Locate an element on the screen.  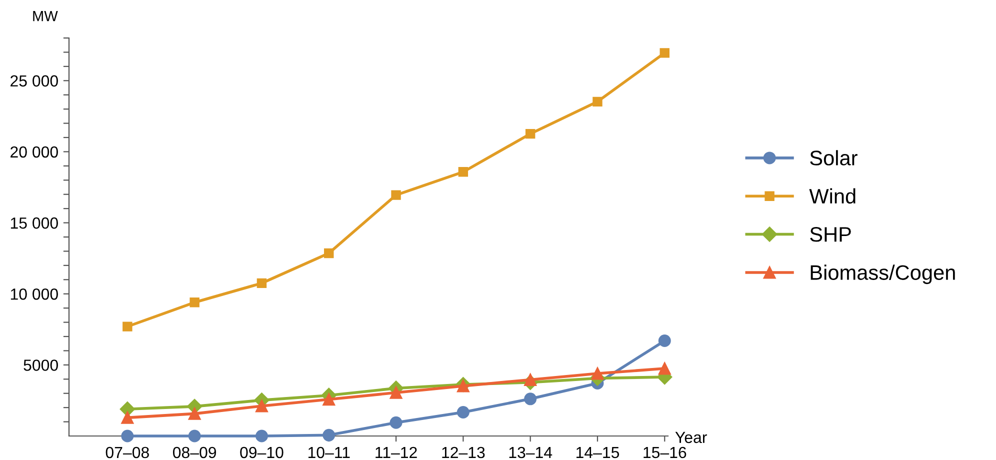
x-tick-label: 07–08 is located at coordinates (127, 452).